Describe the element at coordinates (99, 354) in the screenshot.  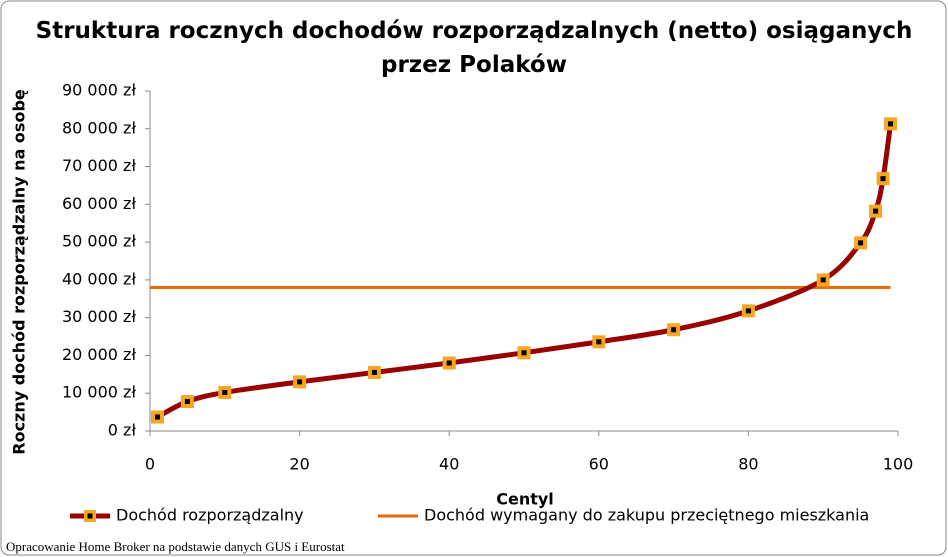
I see `y-tick-label: 20 000 zł` at that location.